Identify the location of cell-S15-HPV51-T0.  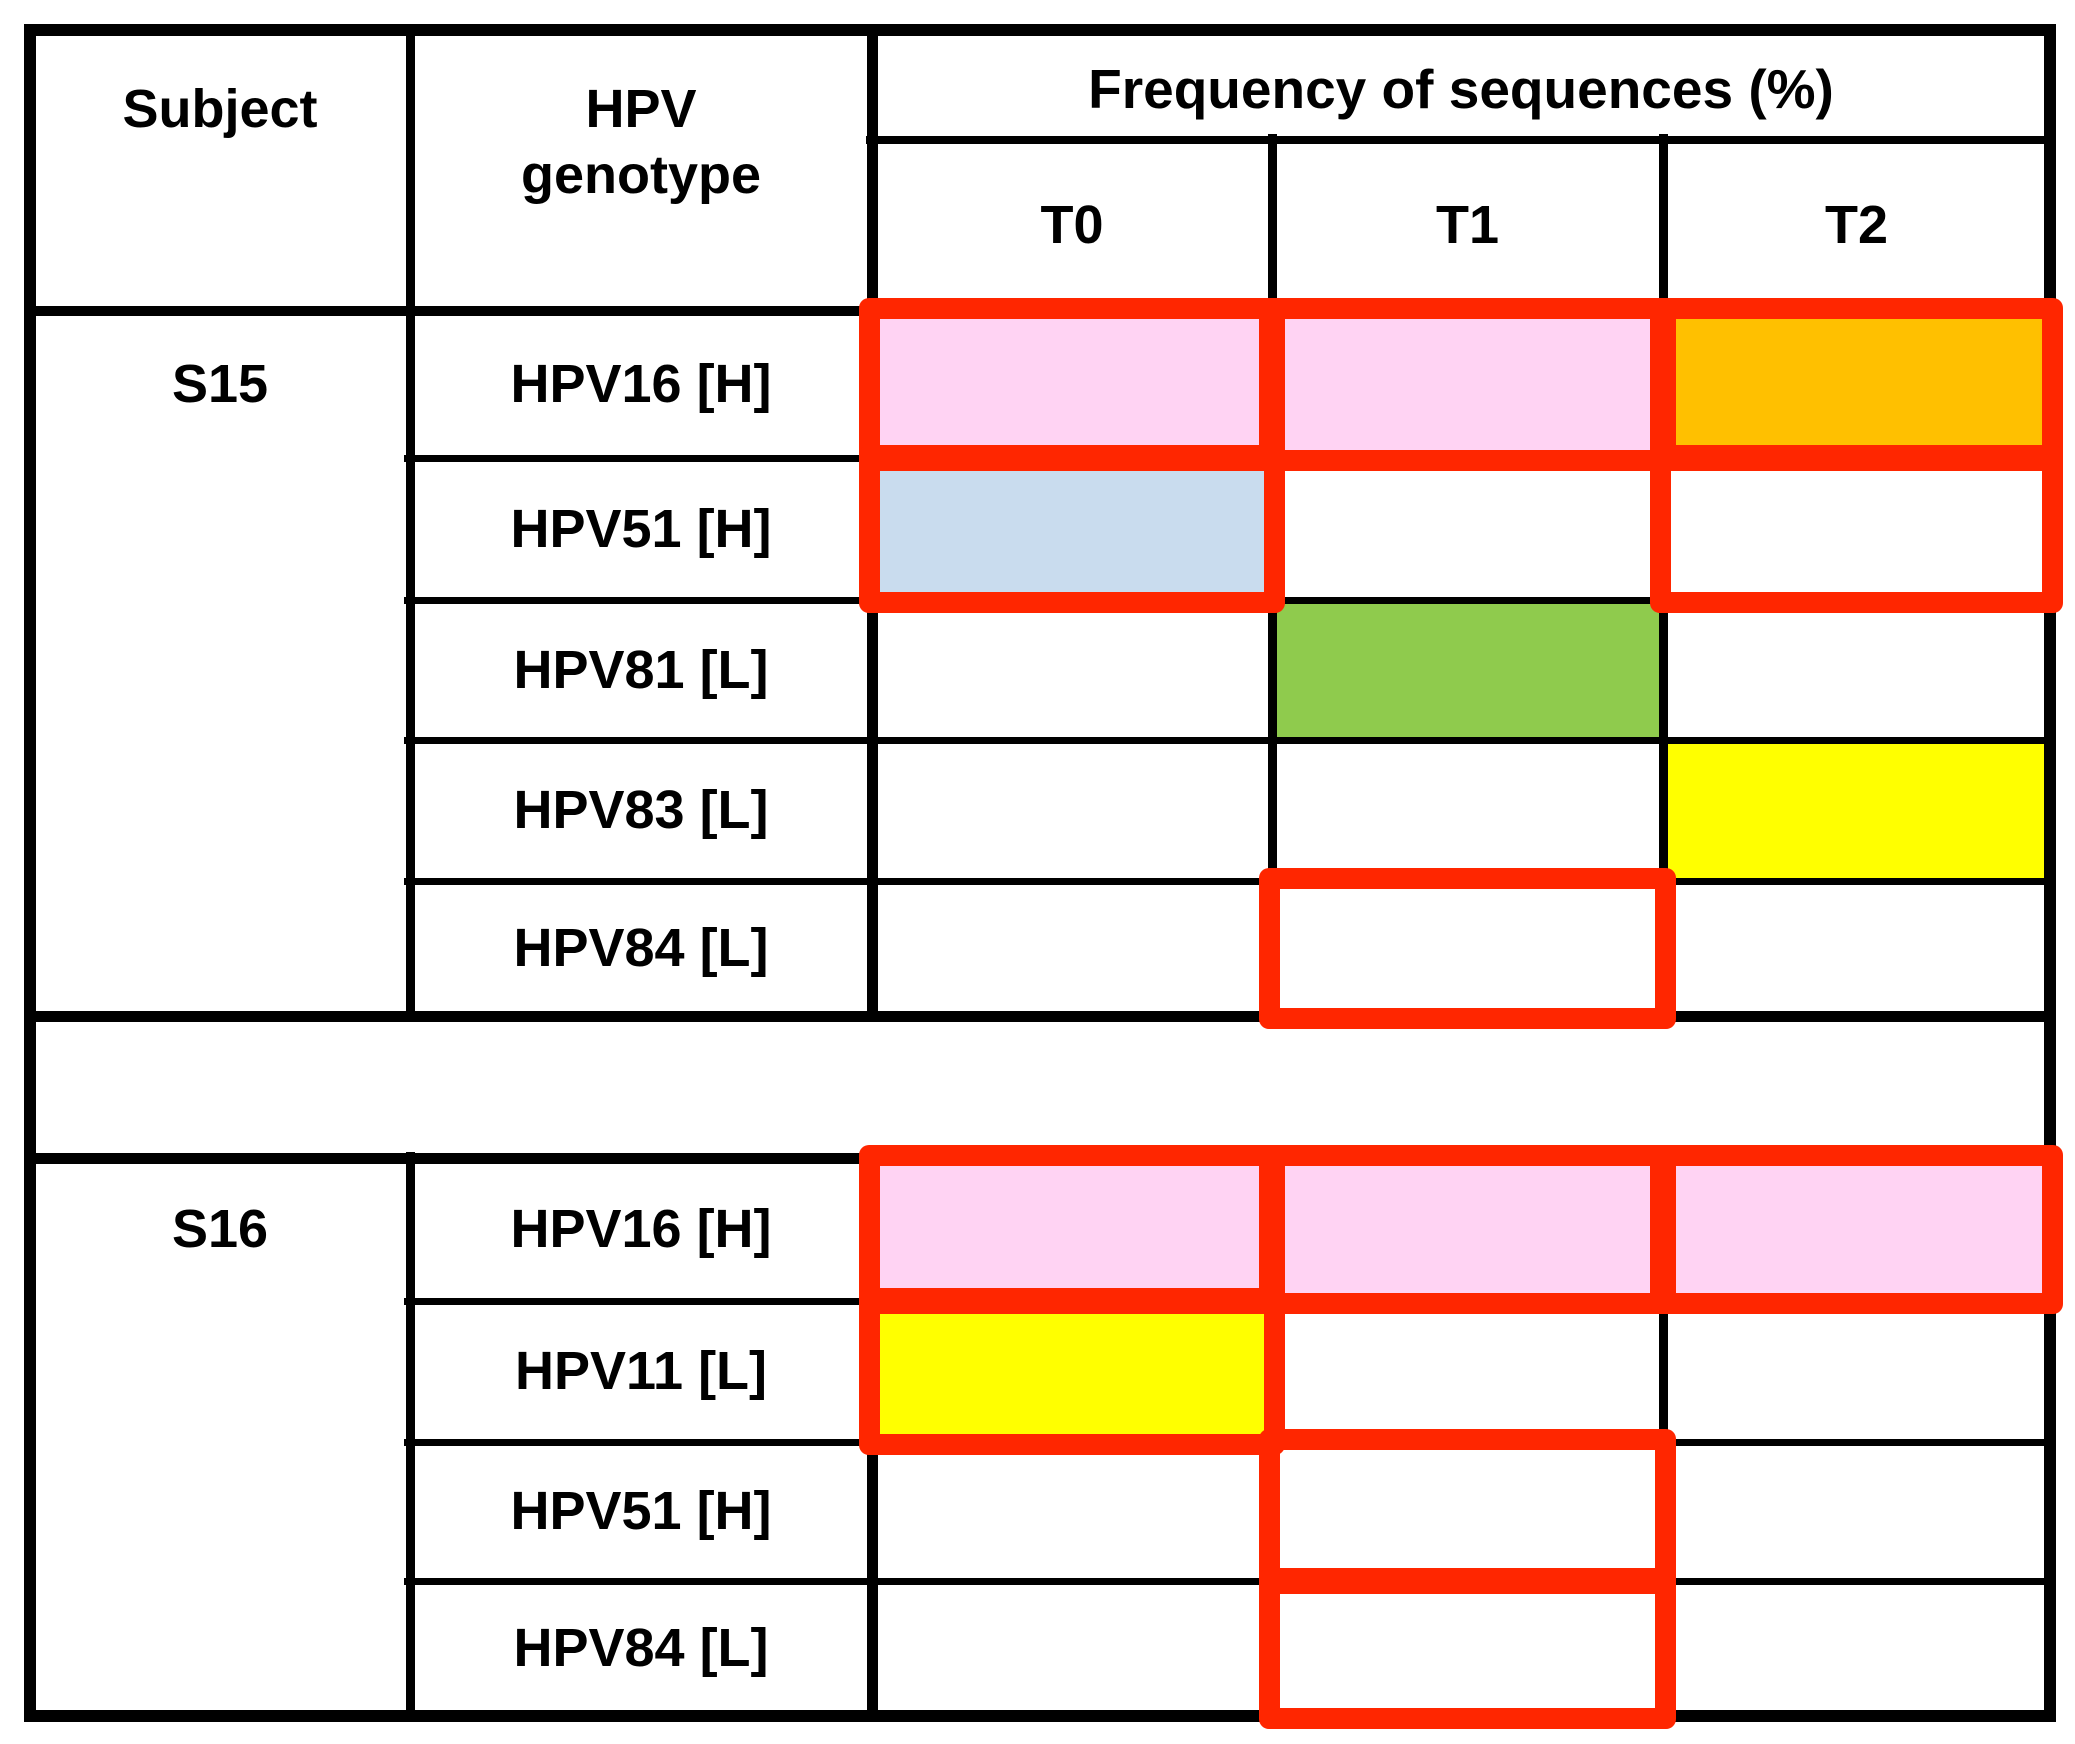
(1072, 529).